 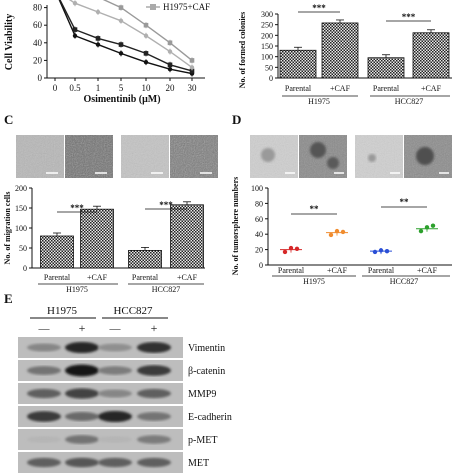 I want to click on blot-protein-label: E-cadherin, so click(x=210, y=417).